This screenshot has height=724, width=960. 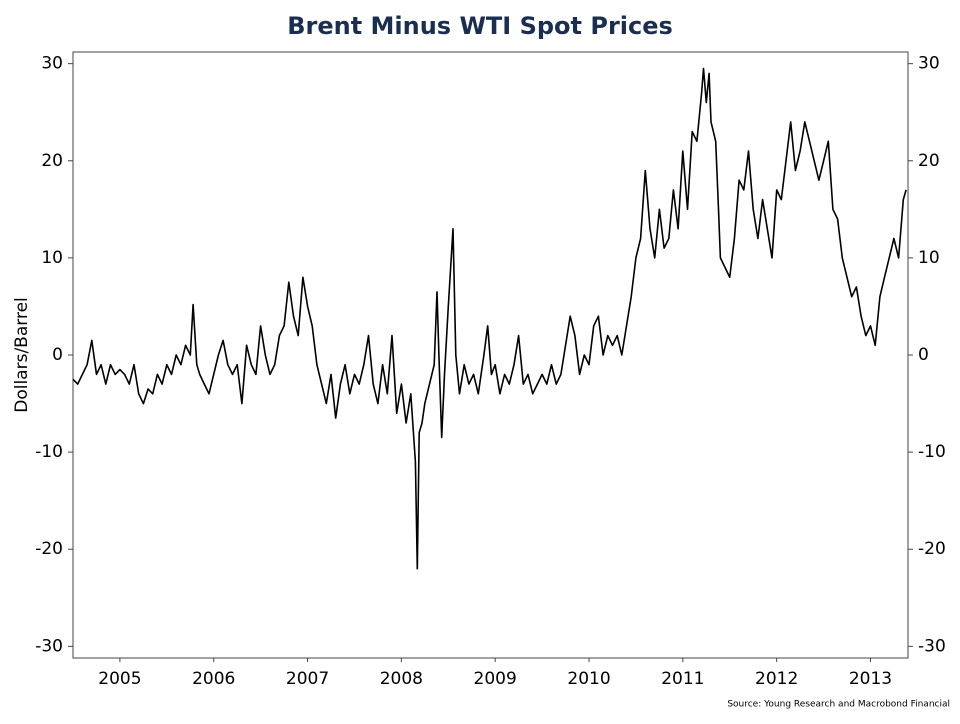 What do you see at coordinates (52, 161) in the screenshot?
I see `y-tick-label: 20` at bounding box center [52, 161].